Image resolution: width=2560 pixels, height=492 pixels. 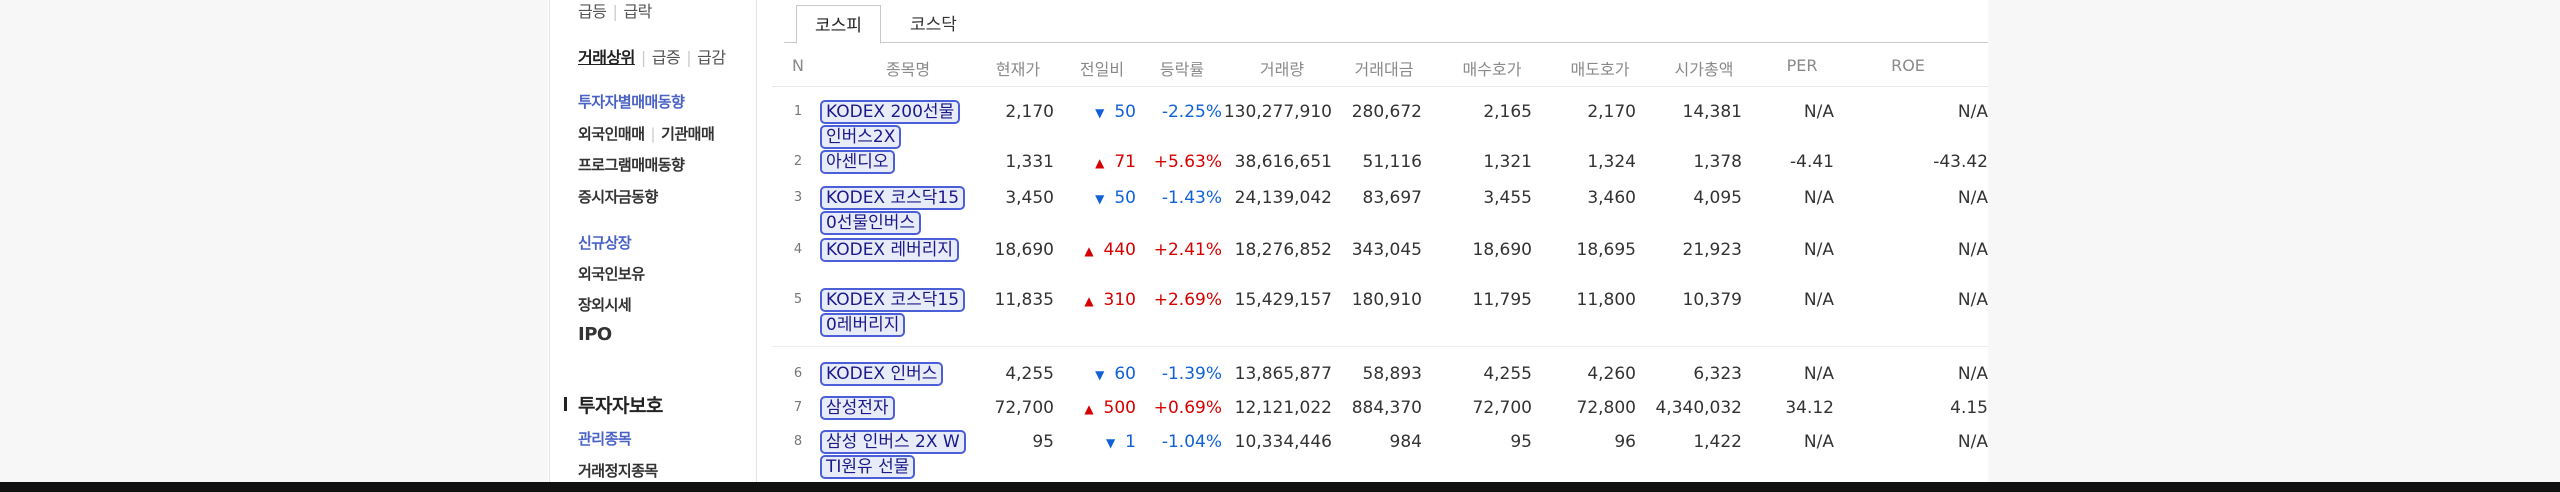 I want to click on sidebar-link-volume-drop: 급감, so click(x=711, y=57).